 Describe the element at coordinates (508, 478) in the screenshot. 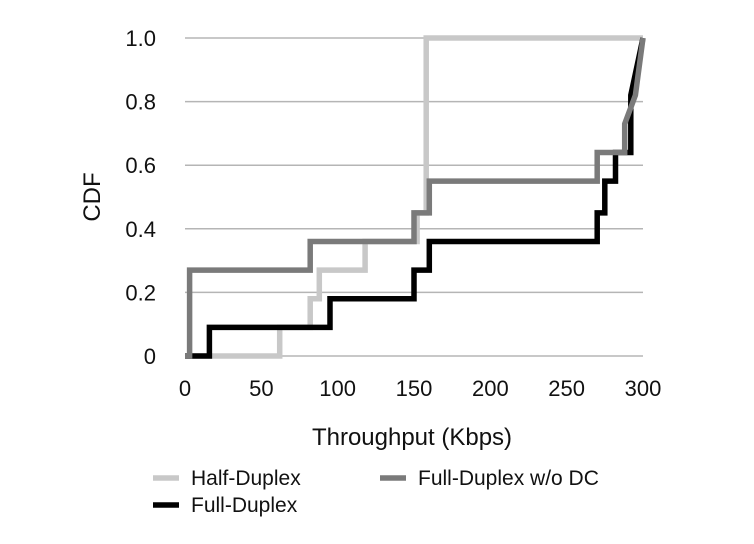

I see `legend-label-full-duplex-w-o-dc: Full-Duplex w/o DC` at that location.